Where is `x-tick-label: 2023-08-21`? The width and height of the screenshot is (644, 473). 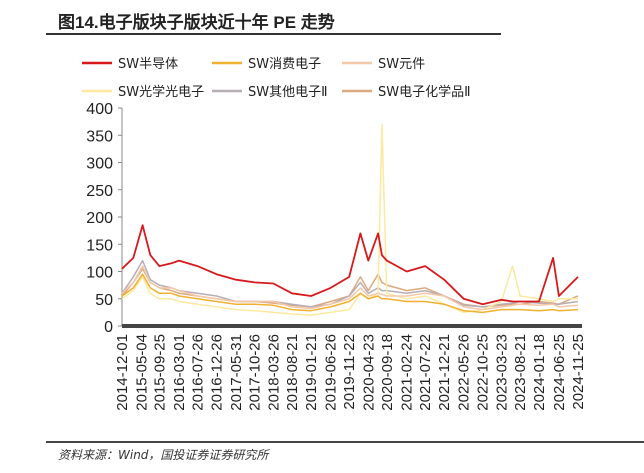
x-tick-label: 2023-08-21 is located at coordinates (520, 372).